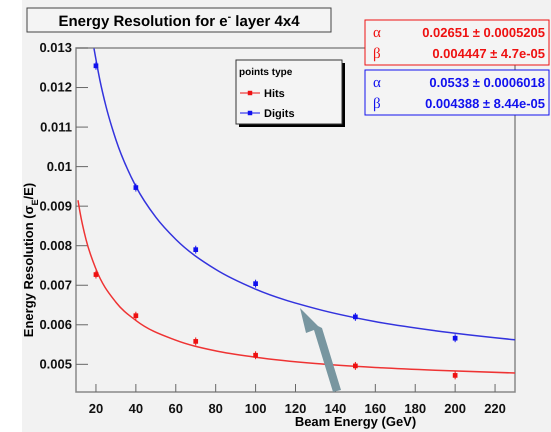  I want to click on y-tick-label: 0.01, so click(59, 166).